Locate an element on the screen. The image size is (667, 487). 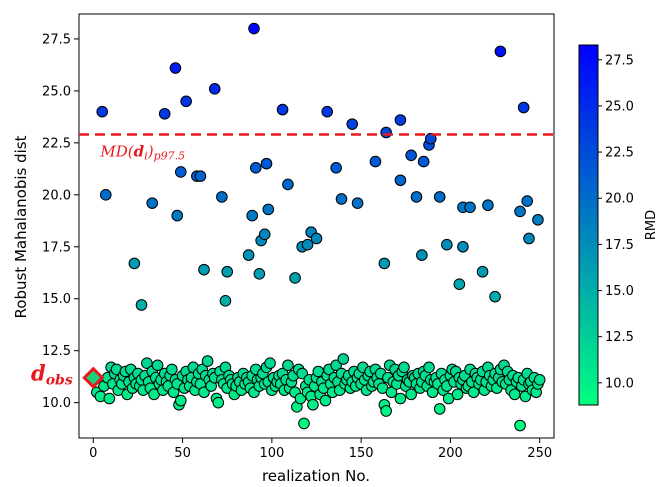
y-axis-ticks: 10.0 12.5 15.0 17.5 20.0 22.5 25.0 27.5 is located at coordinates (60, 221).